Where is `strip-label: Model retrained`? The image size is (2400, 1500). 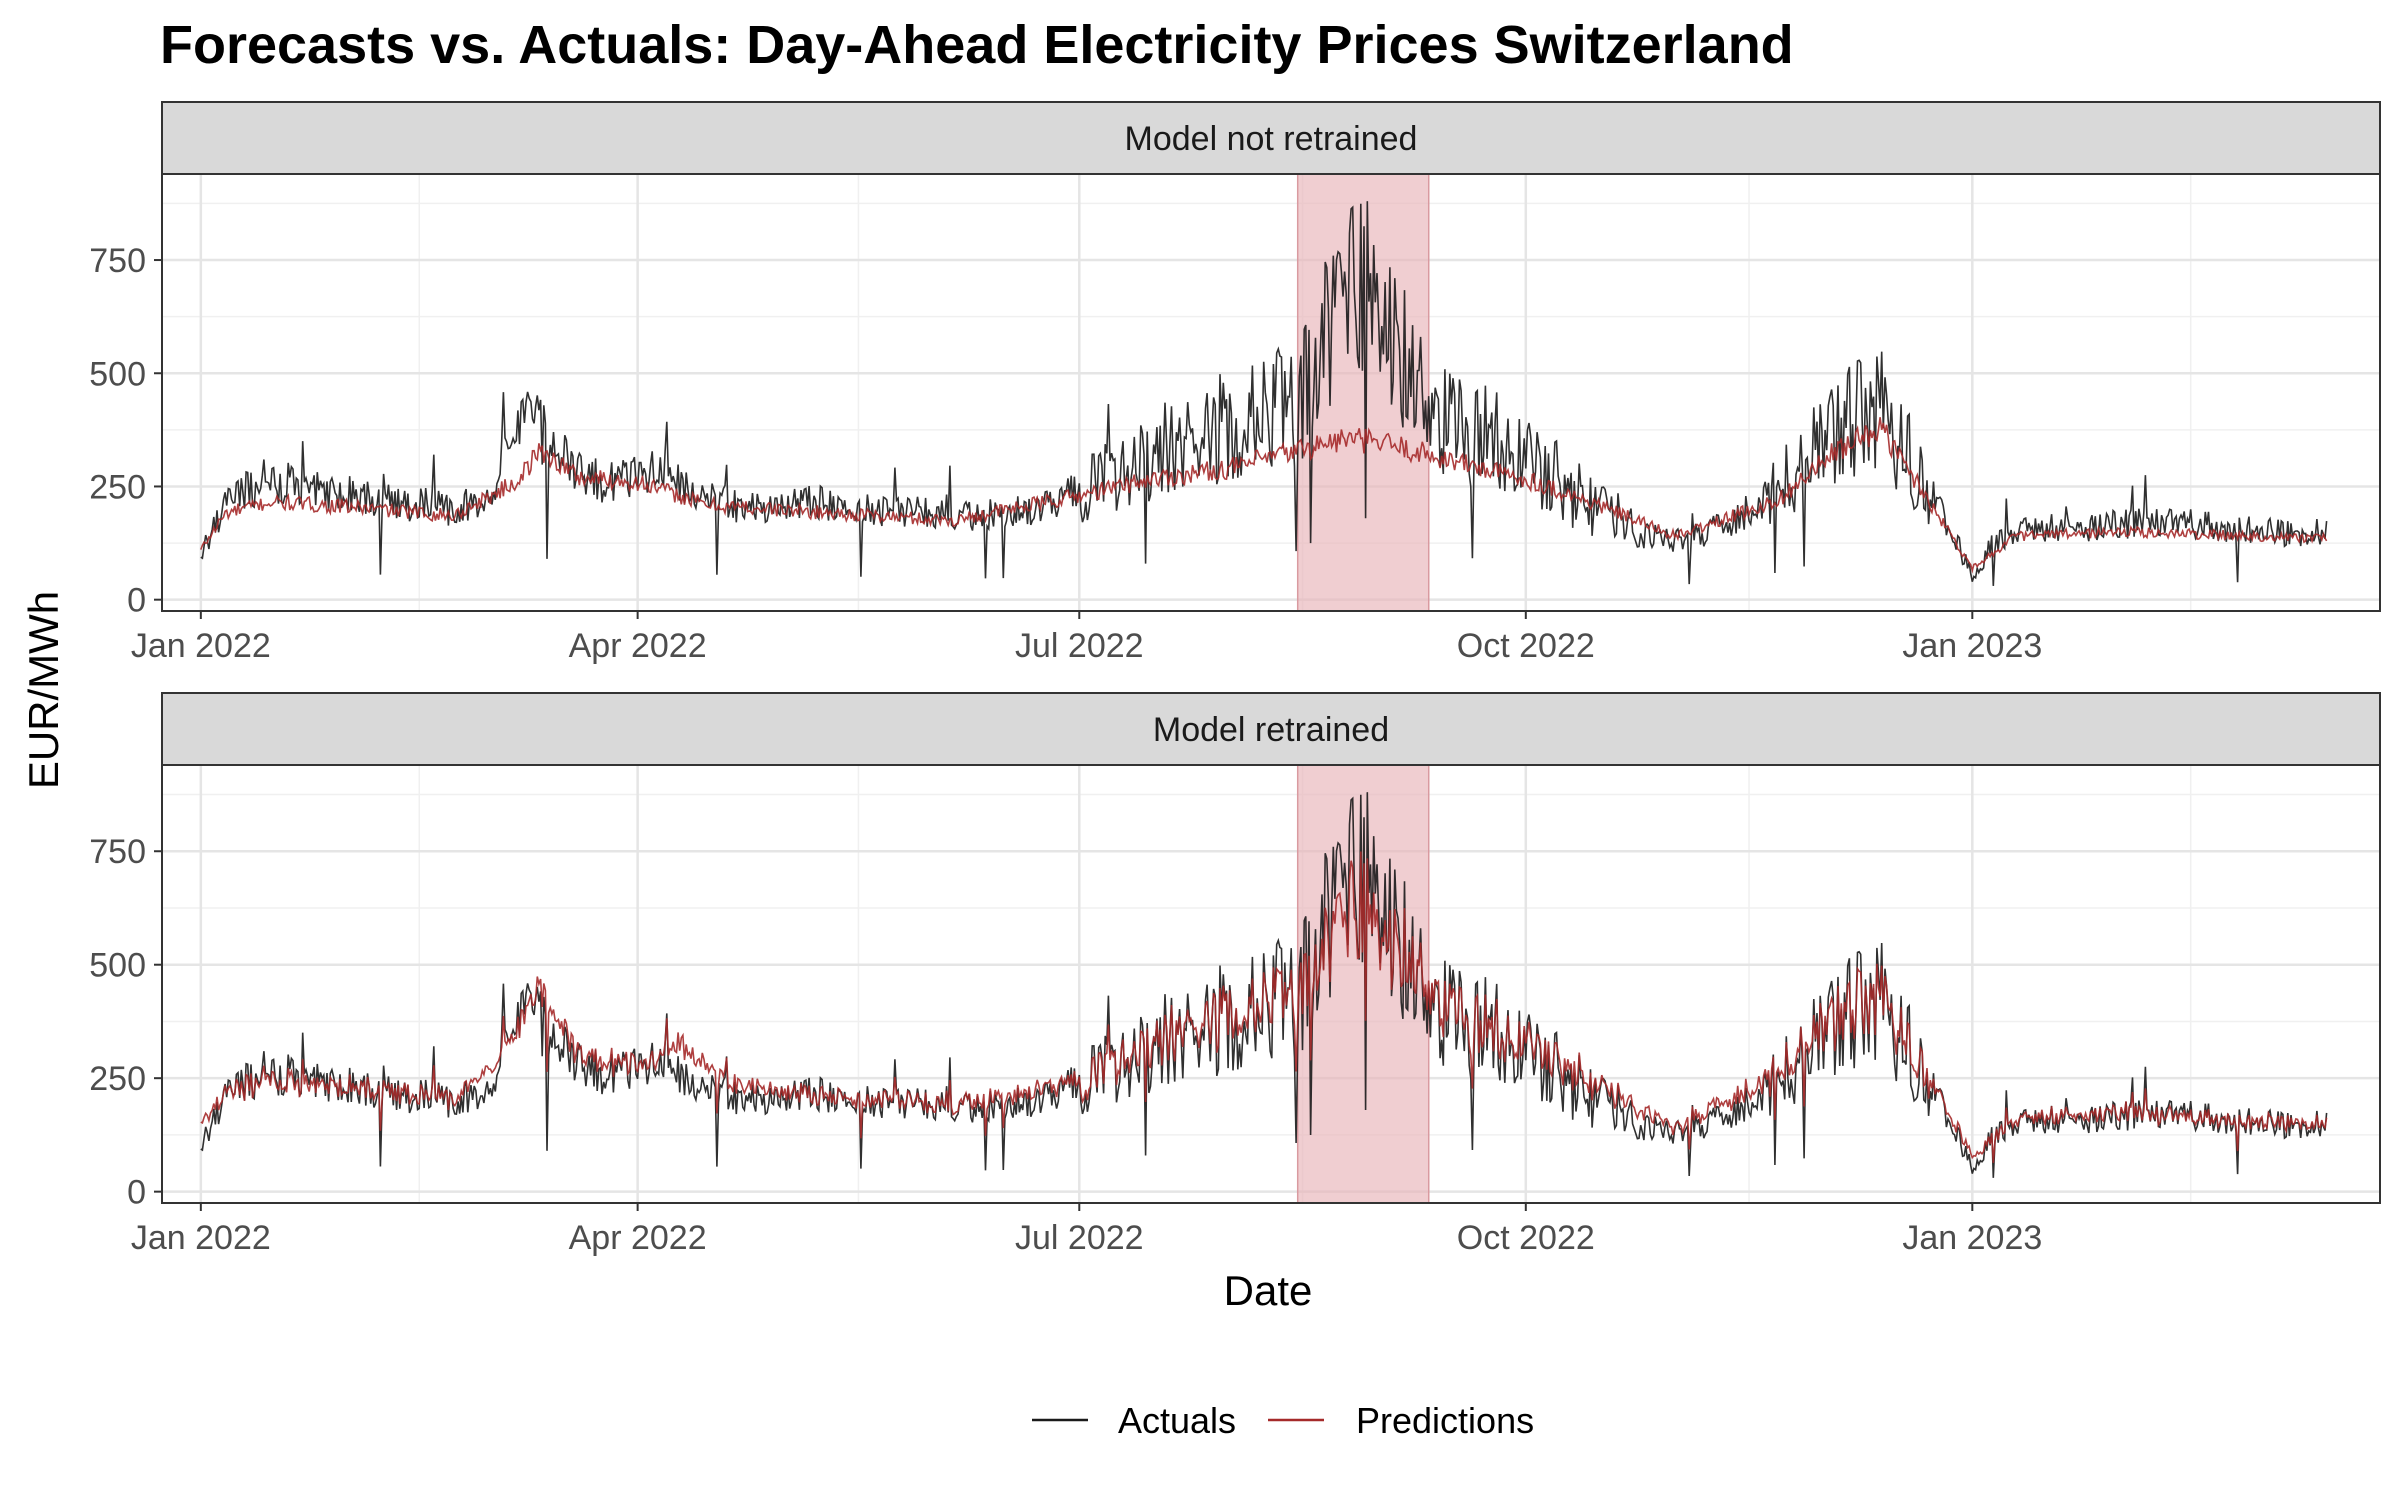
strip-label: Model retrained is located at coordinates (1271, 730).